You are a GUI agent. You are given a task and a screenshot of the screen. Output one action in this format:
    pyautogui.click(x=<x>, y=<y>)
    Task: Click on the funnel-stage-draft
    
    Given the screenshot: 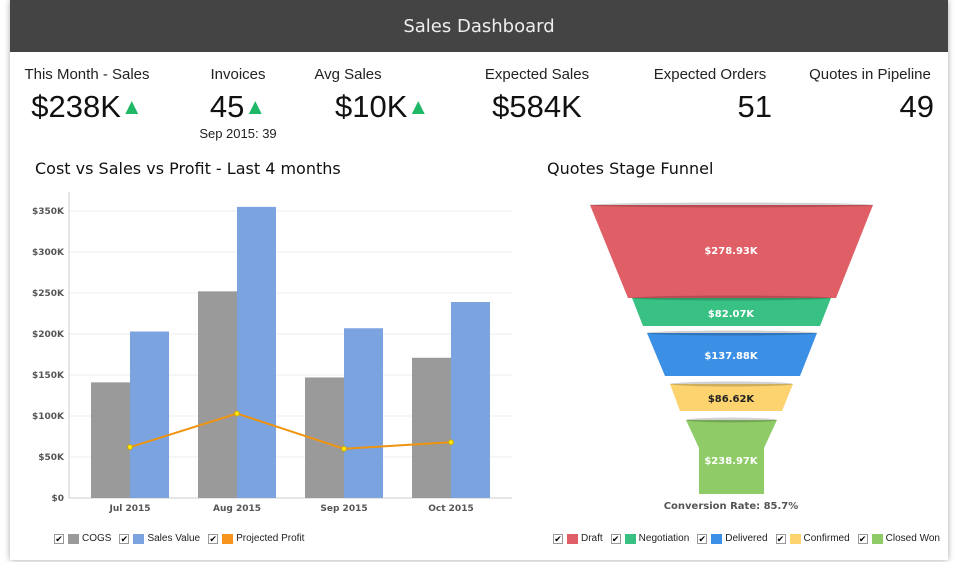 What is the action you would take?
    pyautogui.click(x=731, y=251)
    